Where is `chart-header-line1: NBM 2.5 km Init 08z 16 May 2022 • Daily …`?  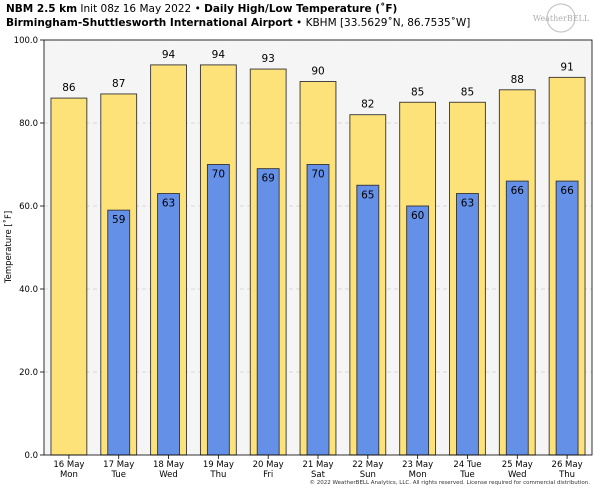
chart-header-line1: NBM 2.5 km Init 08z 16 May 2022 • Daily … is located at coordinates (201, 9).